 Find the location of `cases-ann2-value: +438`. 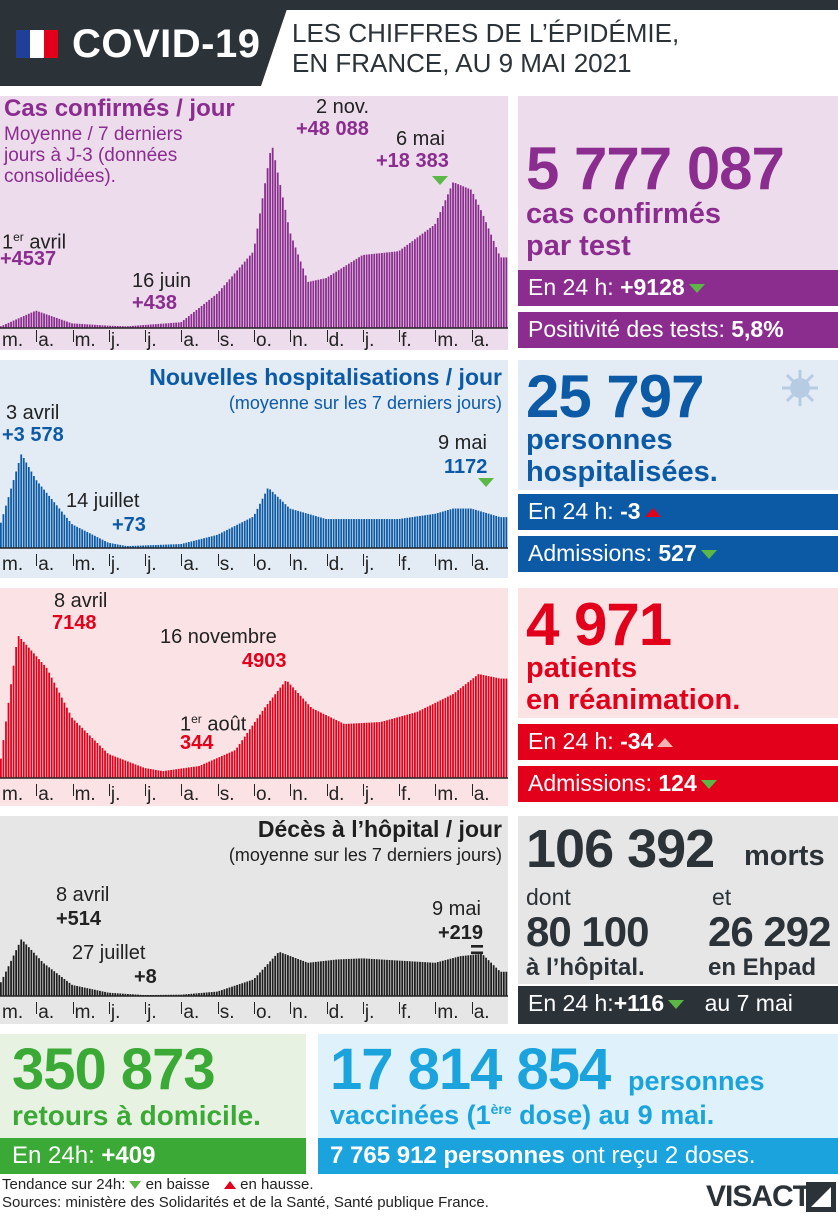

cases-ann2-value: +438 is located at coordinates (155, 303).